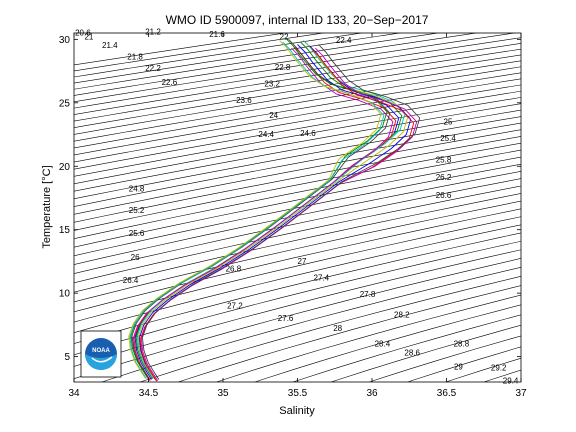 This screenshot has width=576, height=432. What do you see at coordinates (137, 189) in the screenshot?
I see `density-label: 24.8` at bounding box center [137, 189].